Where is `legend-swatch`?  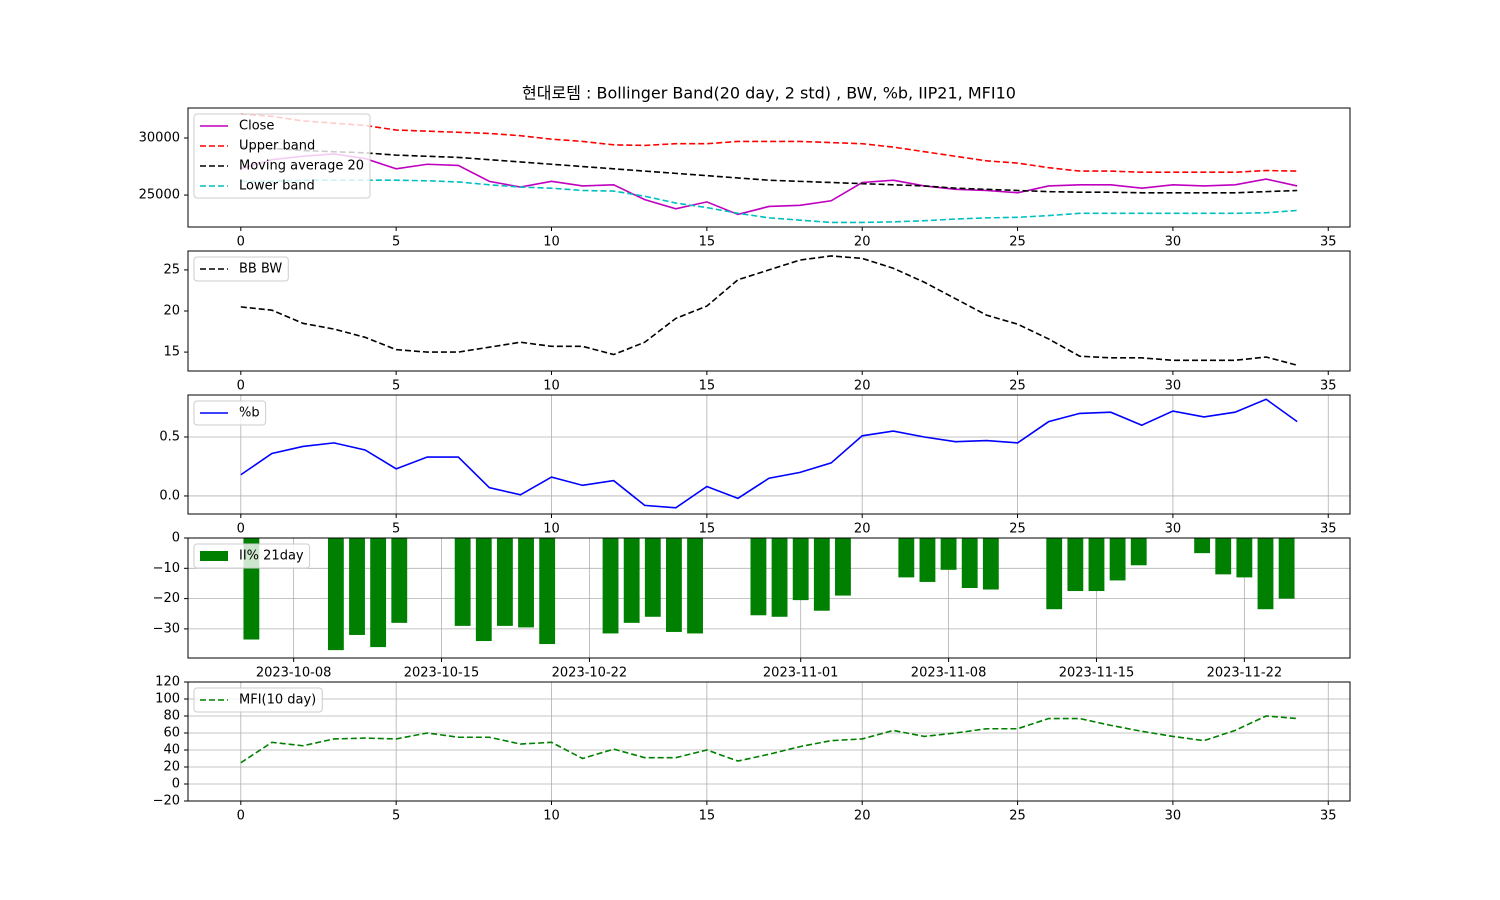 legend-swatch is located at coordinates (214, 556).